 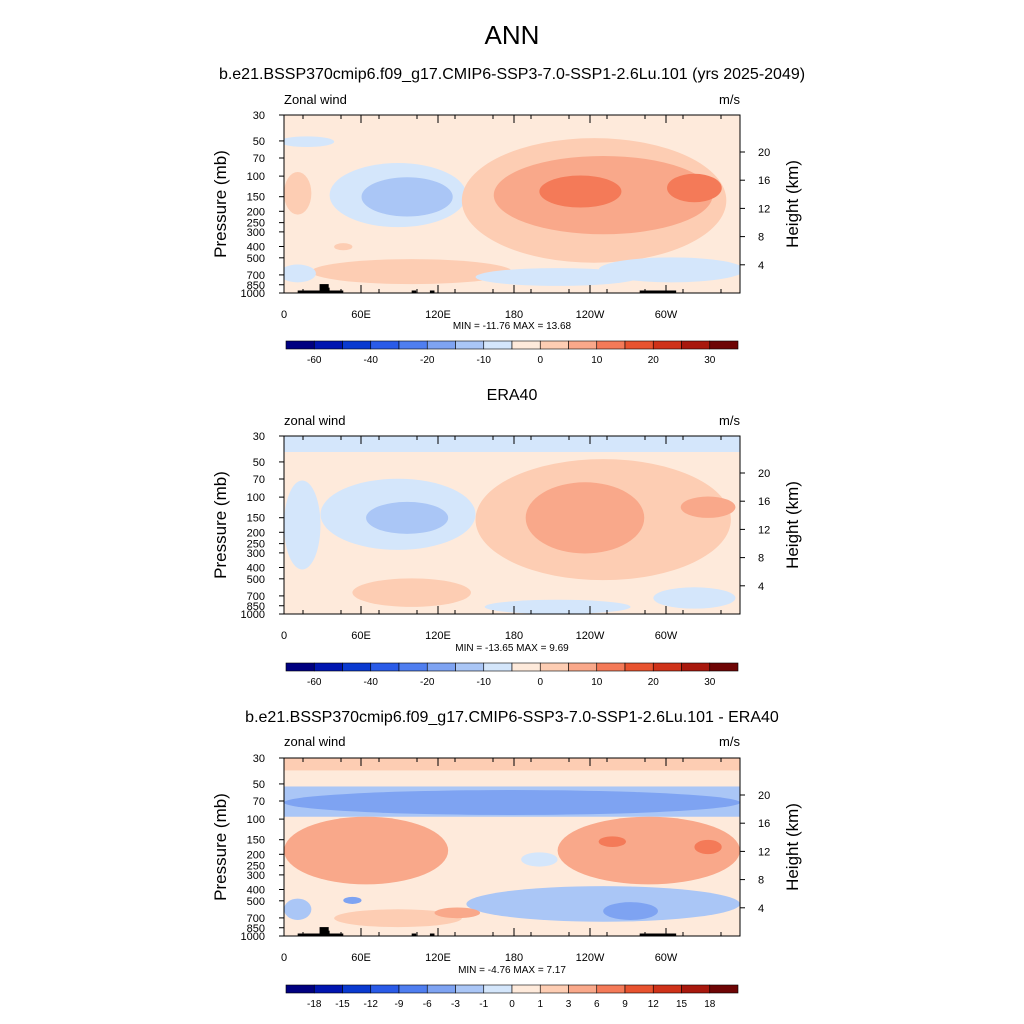 What do you see at coordinates (512, 648) in the screenshot?
I see `min-max-stats: MIN = -13.65 MAX = 9.69` at bounding box center [512, 648].